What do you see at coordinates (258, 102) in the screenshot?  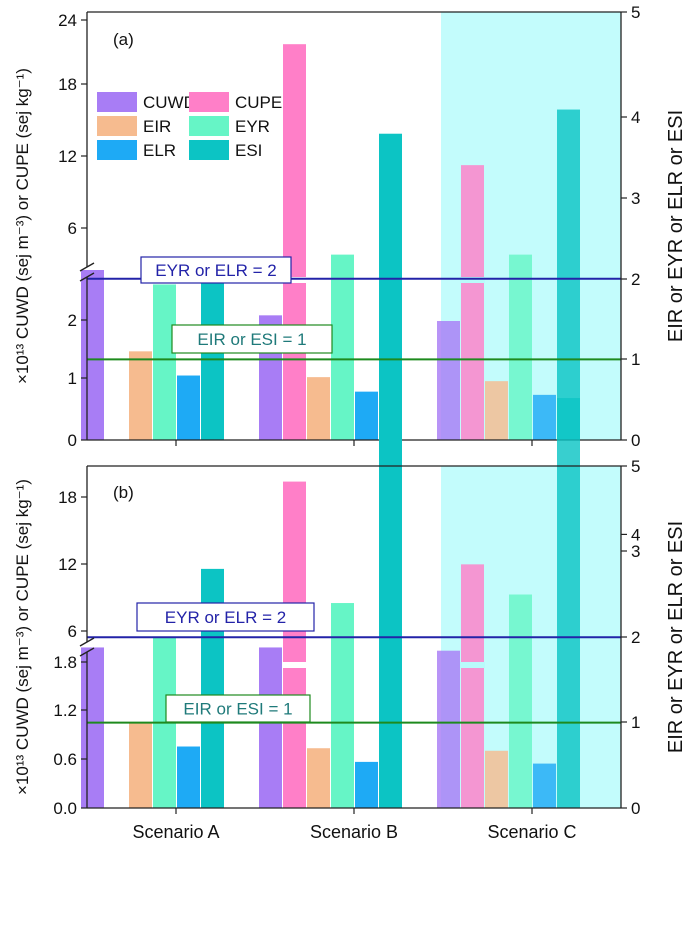 I see `legend-label-cupe: CUPE` at bounding box center [258, 102].